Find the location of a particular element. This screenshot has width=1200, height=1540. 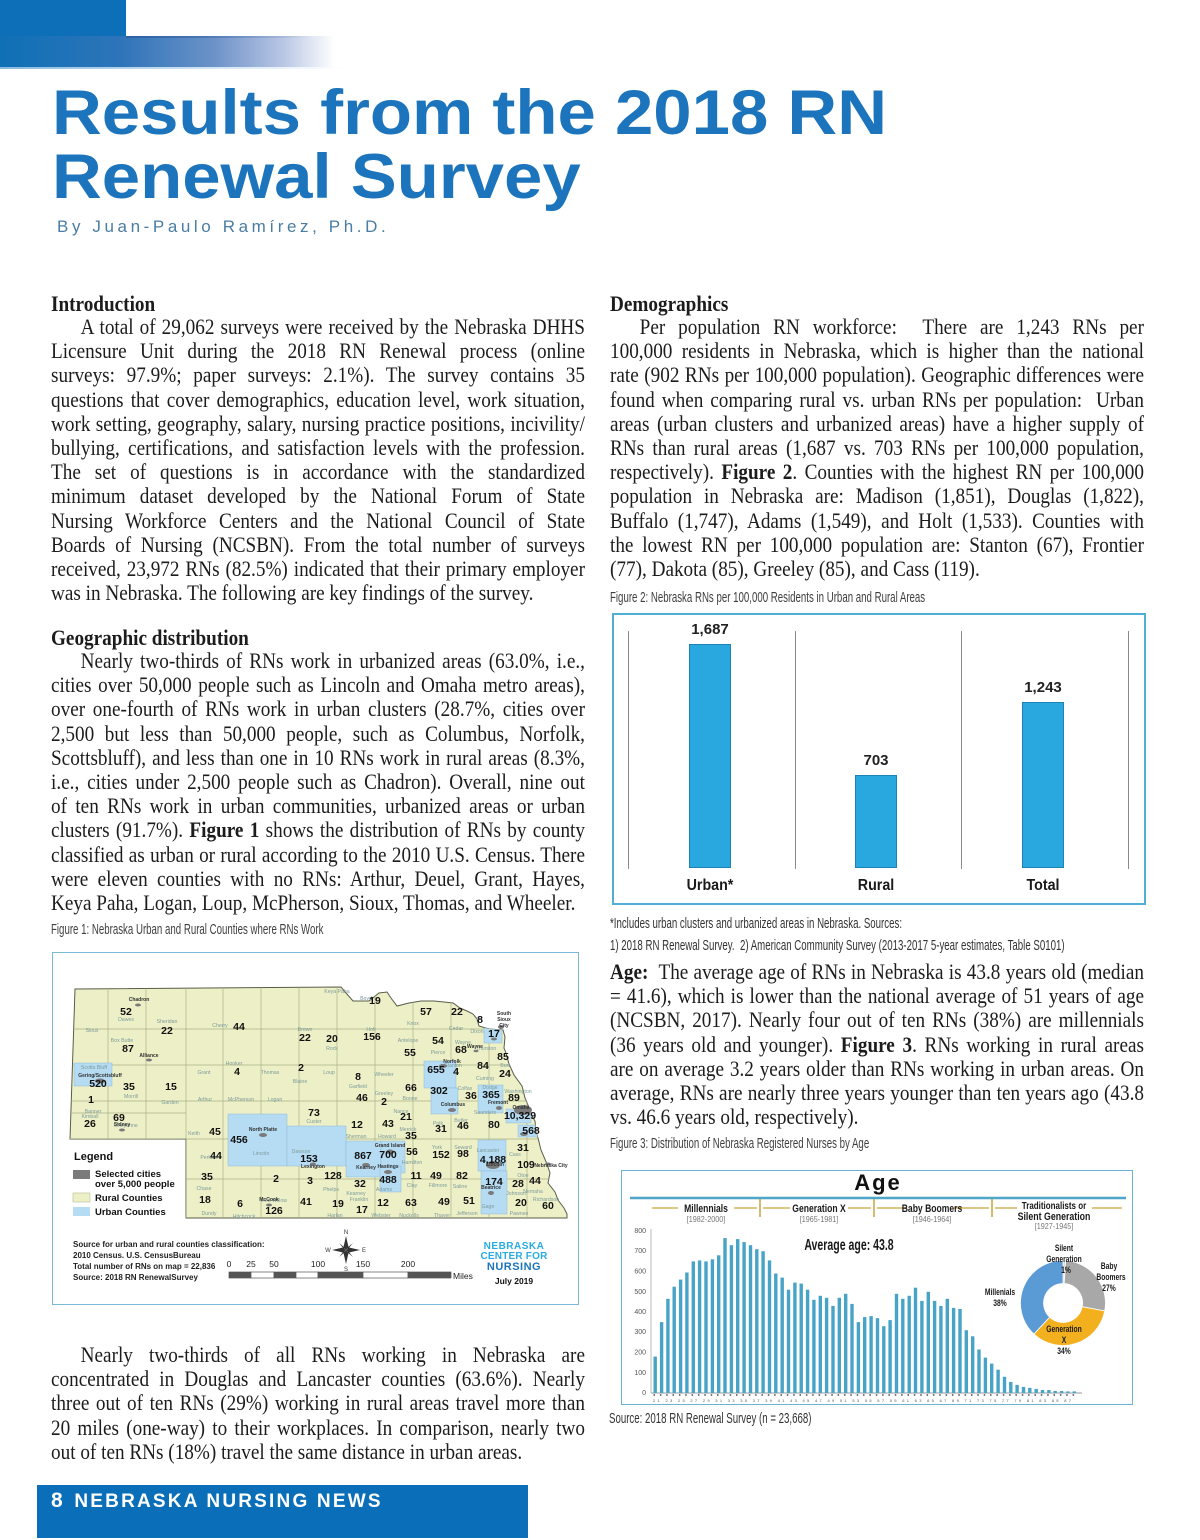

svg-text: Cass is located at coordinates (515, 1155).